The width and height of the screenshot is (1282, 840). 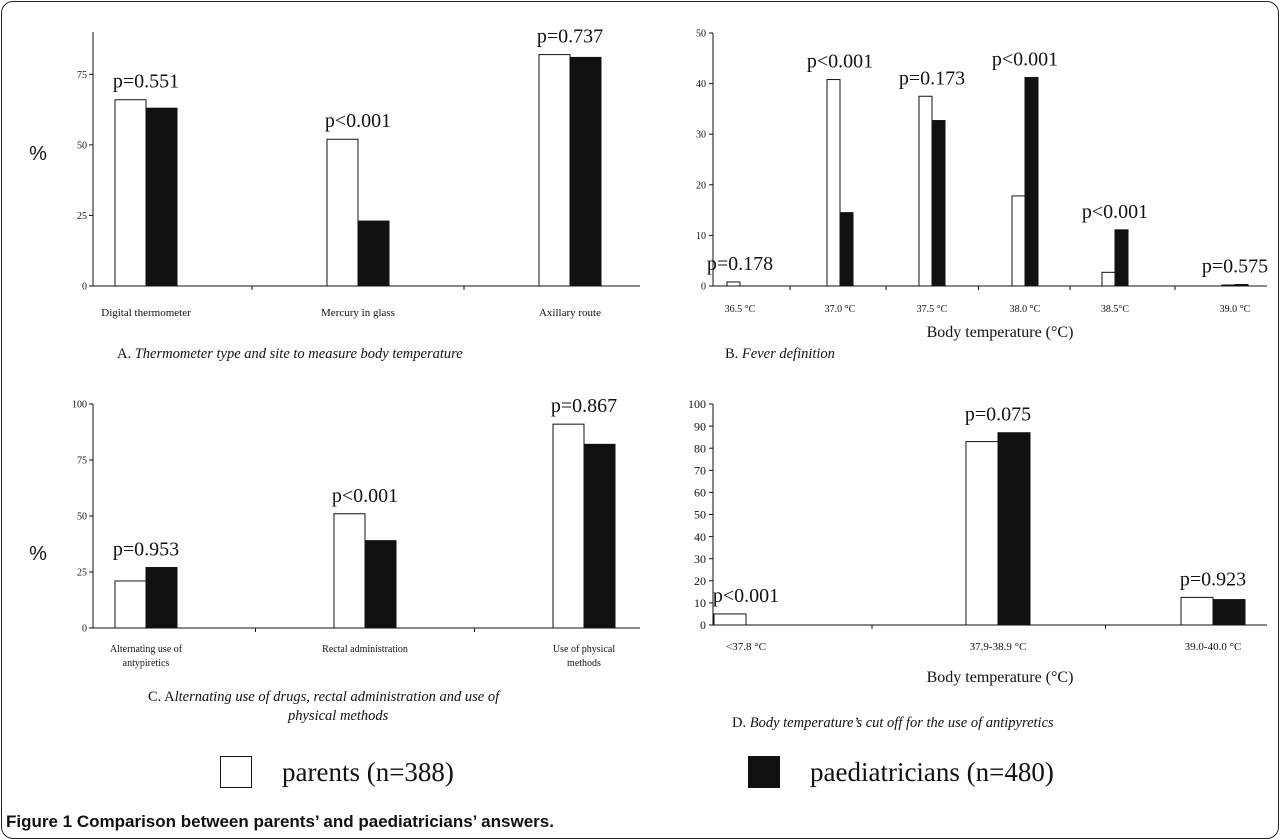 What do you see at coordinates (570, 37) in the screenshot?
I see `p-value-label-a: p=0.737` at bounding box center [570, 37].